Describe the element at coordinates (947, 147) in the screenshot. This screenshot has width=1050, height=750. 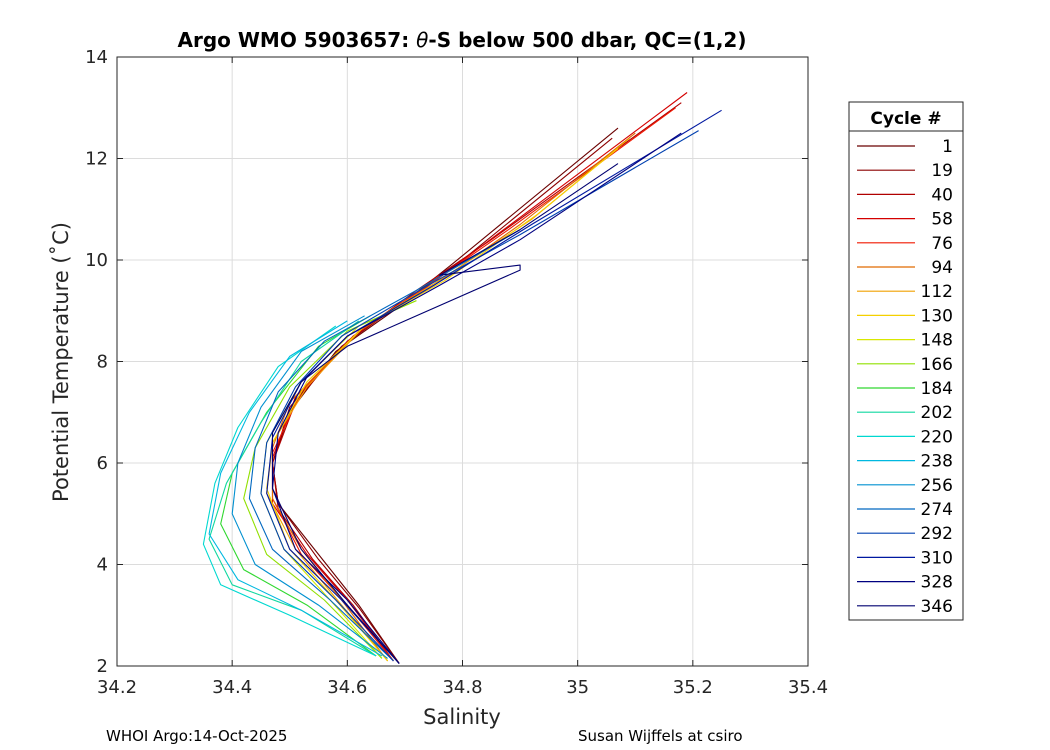
I see `legend-label: 1` at that location.